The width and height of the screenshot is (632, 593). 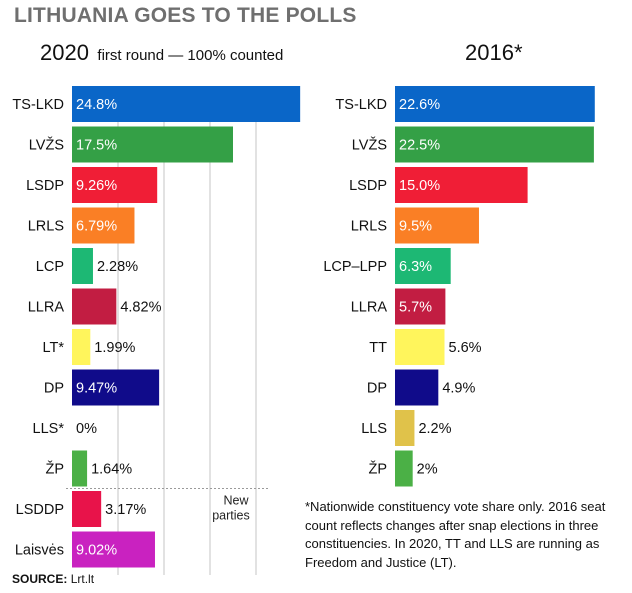 What do you see at coordinates (427, 470) in the screenshot?
I see `value-label-2016-zp: 2%` at bounding box center [427, 470].